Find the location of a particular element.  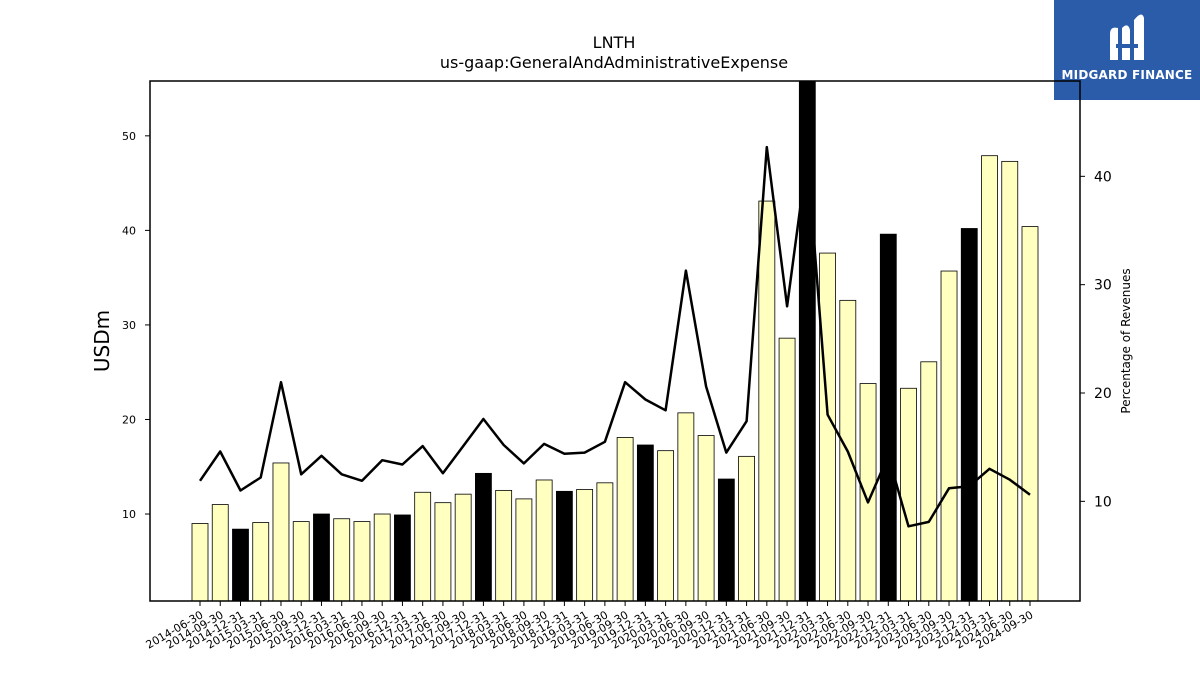

brand-logo: MIDGARD FINANCE is located at coordinates (1127, 50).